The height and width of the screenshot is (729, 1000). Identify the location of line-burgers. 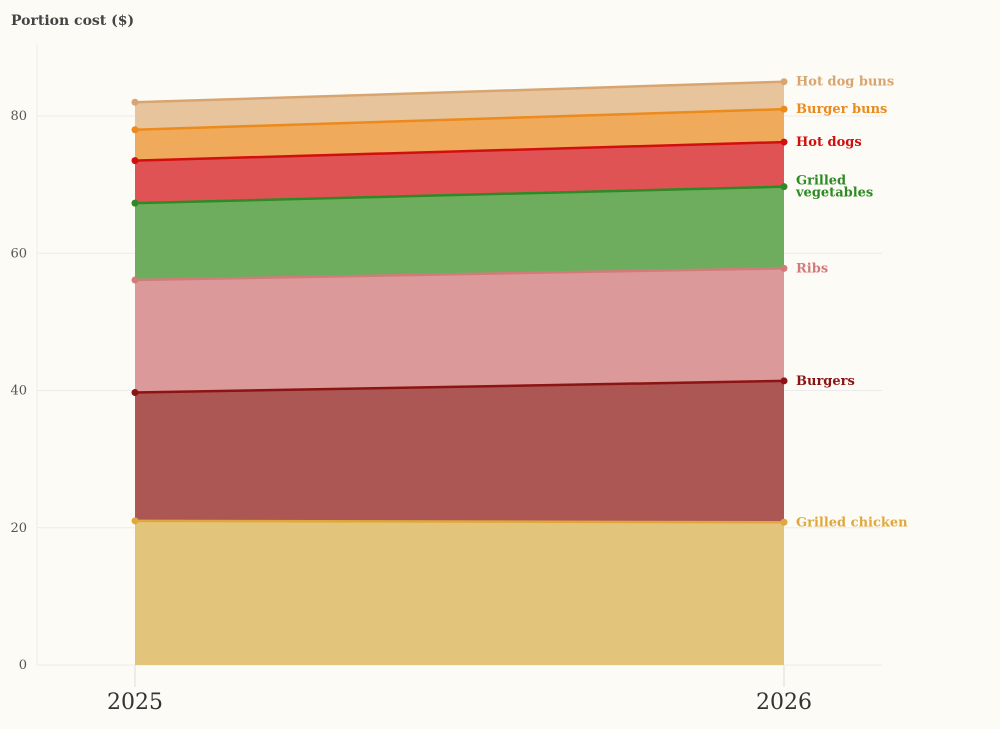
(459, 386).